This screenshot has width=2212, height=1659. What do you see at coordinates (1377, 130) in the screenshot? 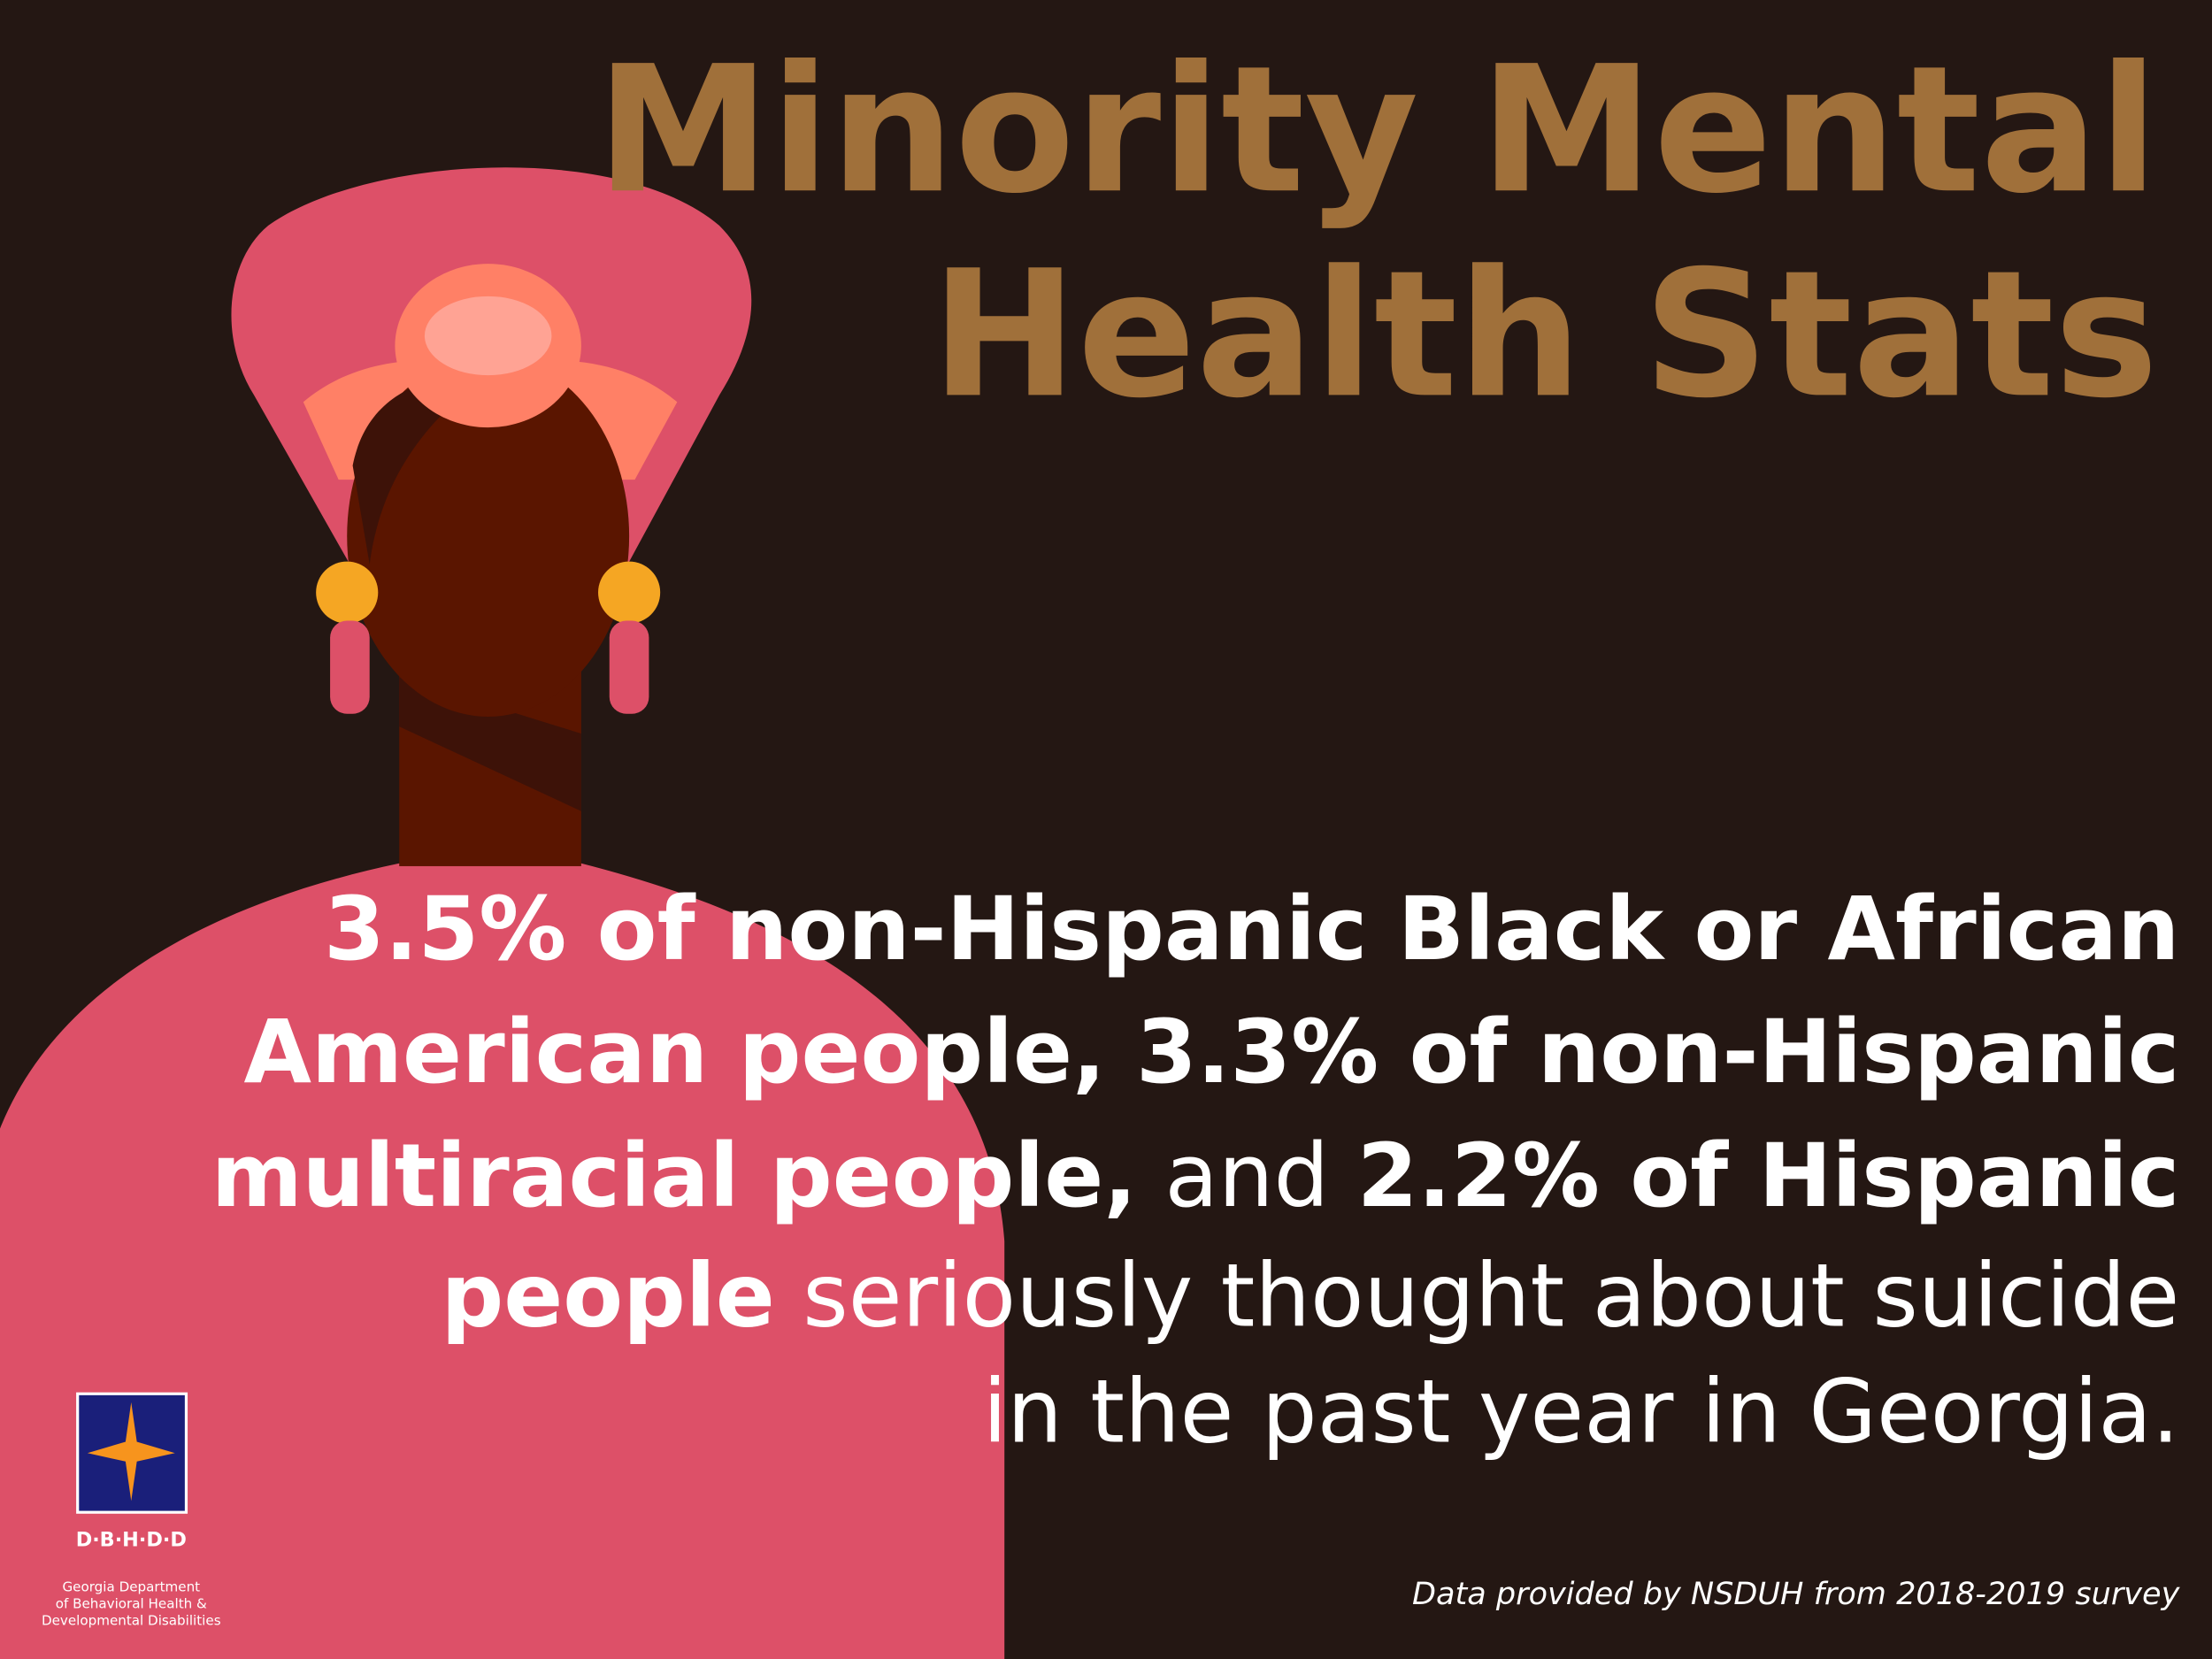
I see `title-line: Minority Mental` at bounding box center [1377, 130].